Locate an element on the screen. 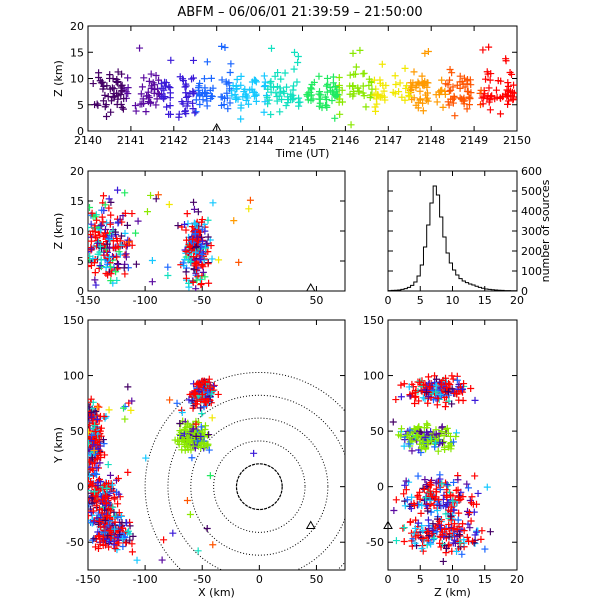 This screenshot has height=600, width=600. x-tick-label: 2144 is located at coordinates (260, 140).